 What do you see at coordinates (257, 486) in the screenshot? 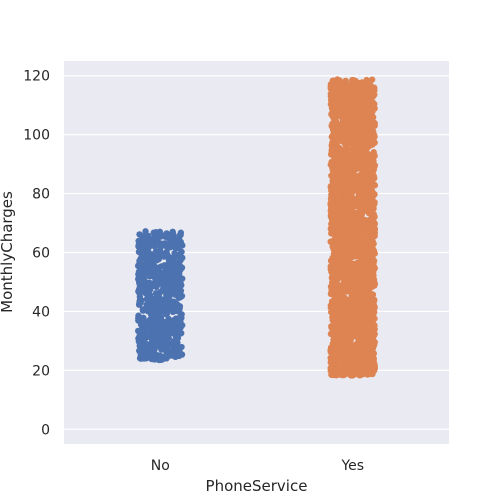
I see `x-axis-label: PhoneService` at bounding box center [257, 486].